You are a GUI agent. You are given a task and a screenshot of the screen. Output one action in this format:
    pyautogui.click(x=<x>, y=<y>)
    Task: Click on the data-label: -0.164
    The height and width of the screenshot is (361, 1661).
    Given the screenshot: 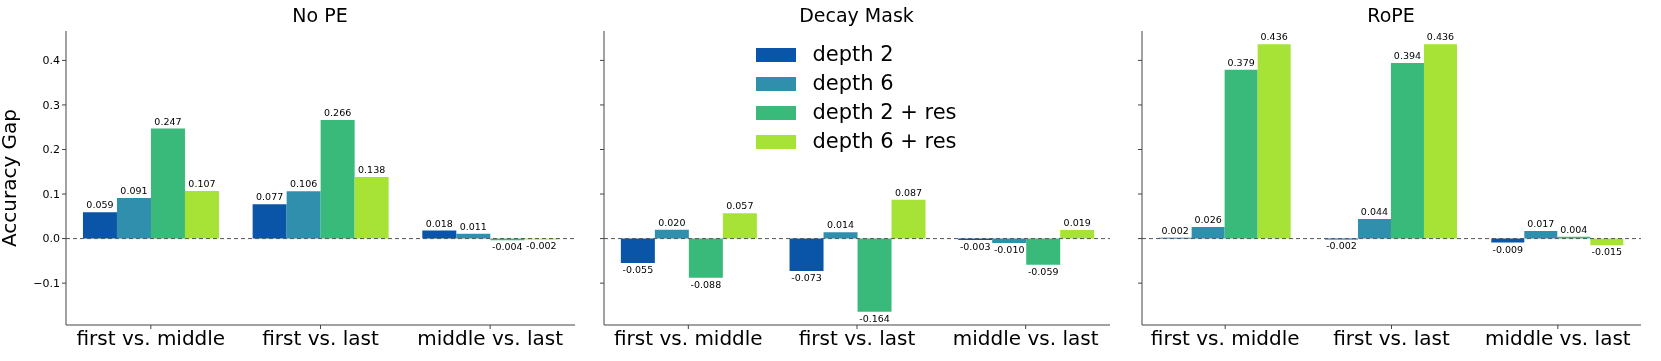 What is the action you would take?
    pyautogui.click(x=874, y=318)
    